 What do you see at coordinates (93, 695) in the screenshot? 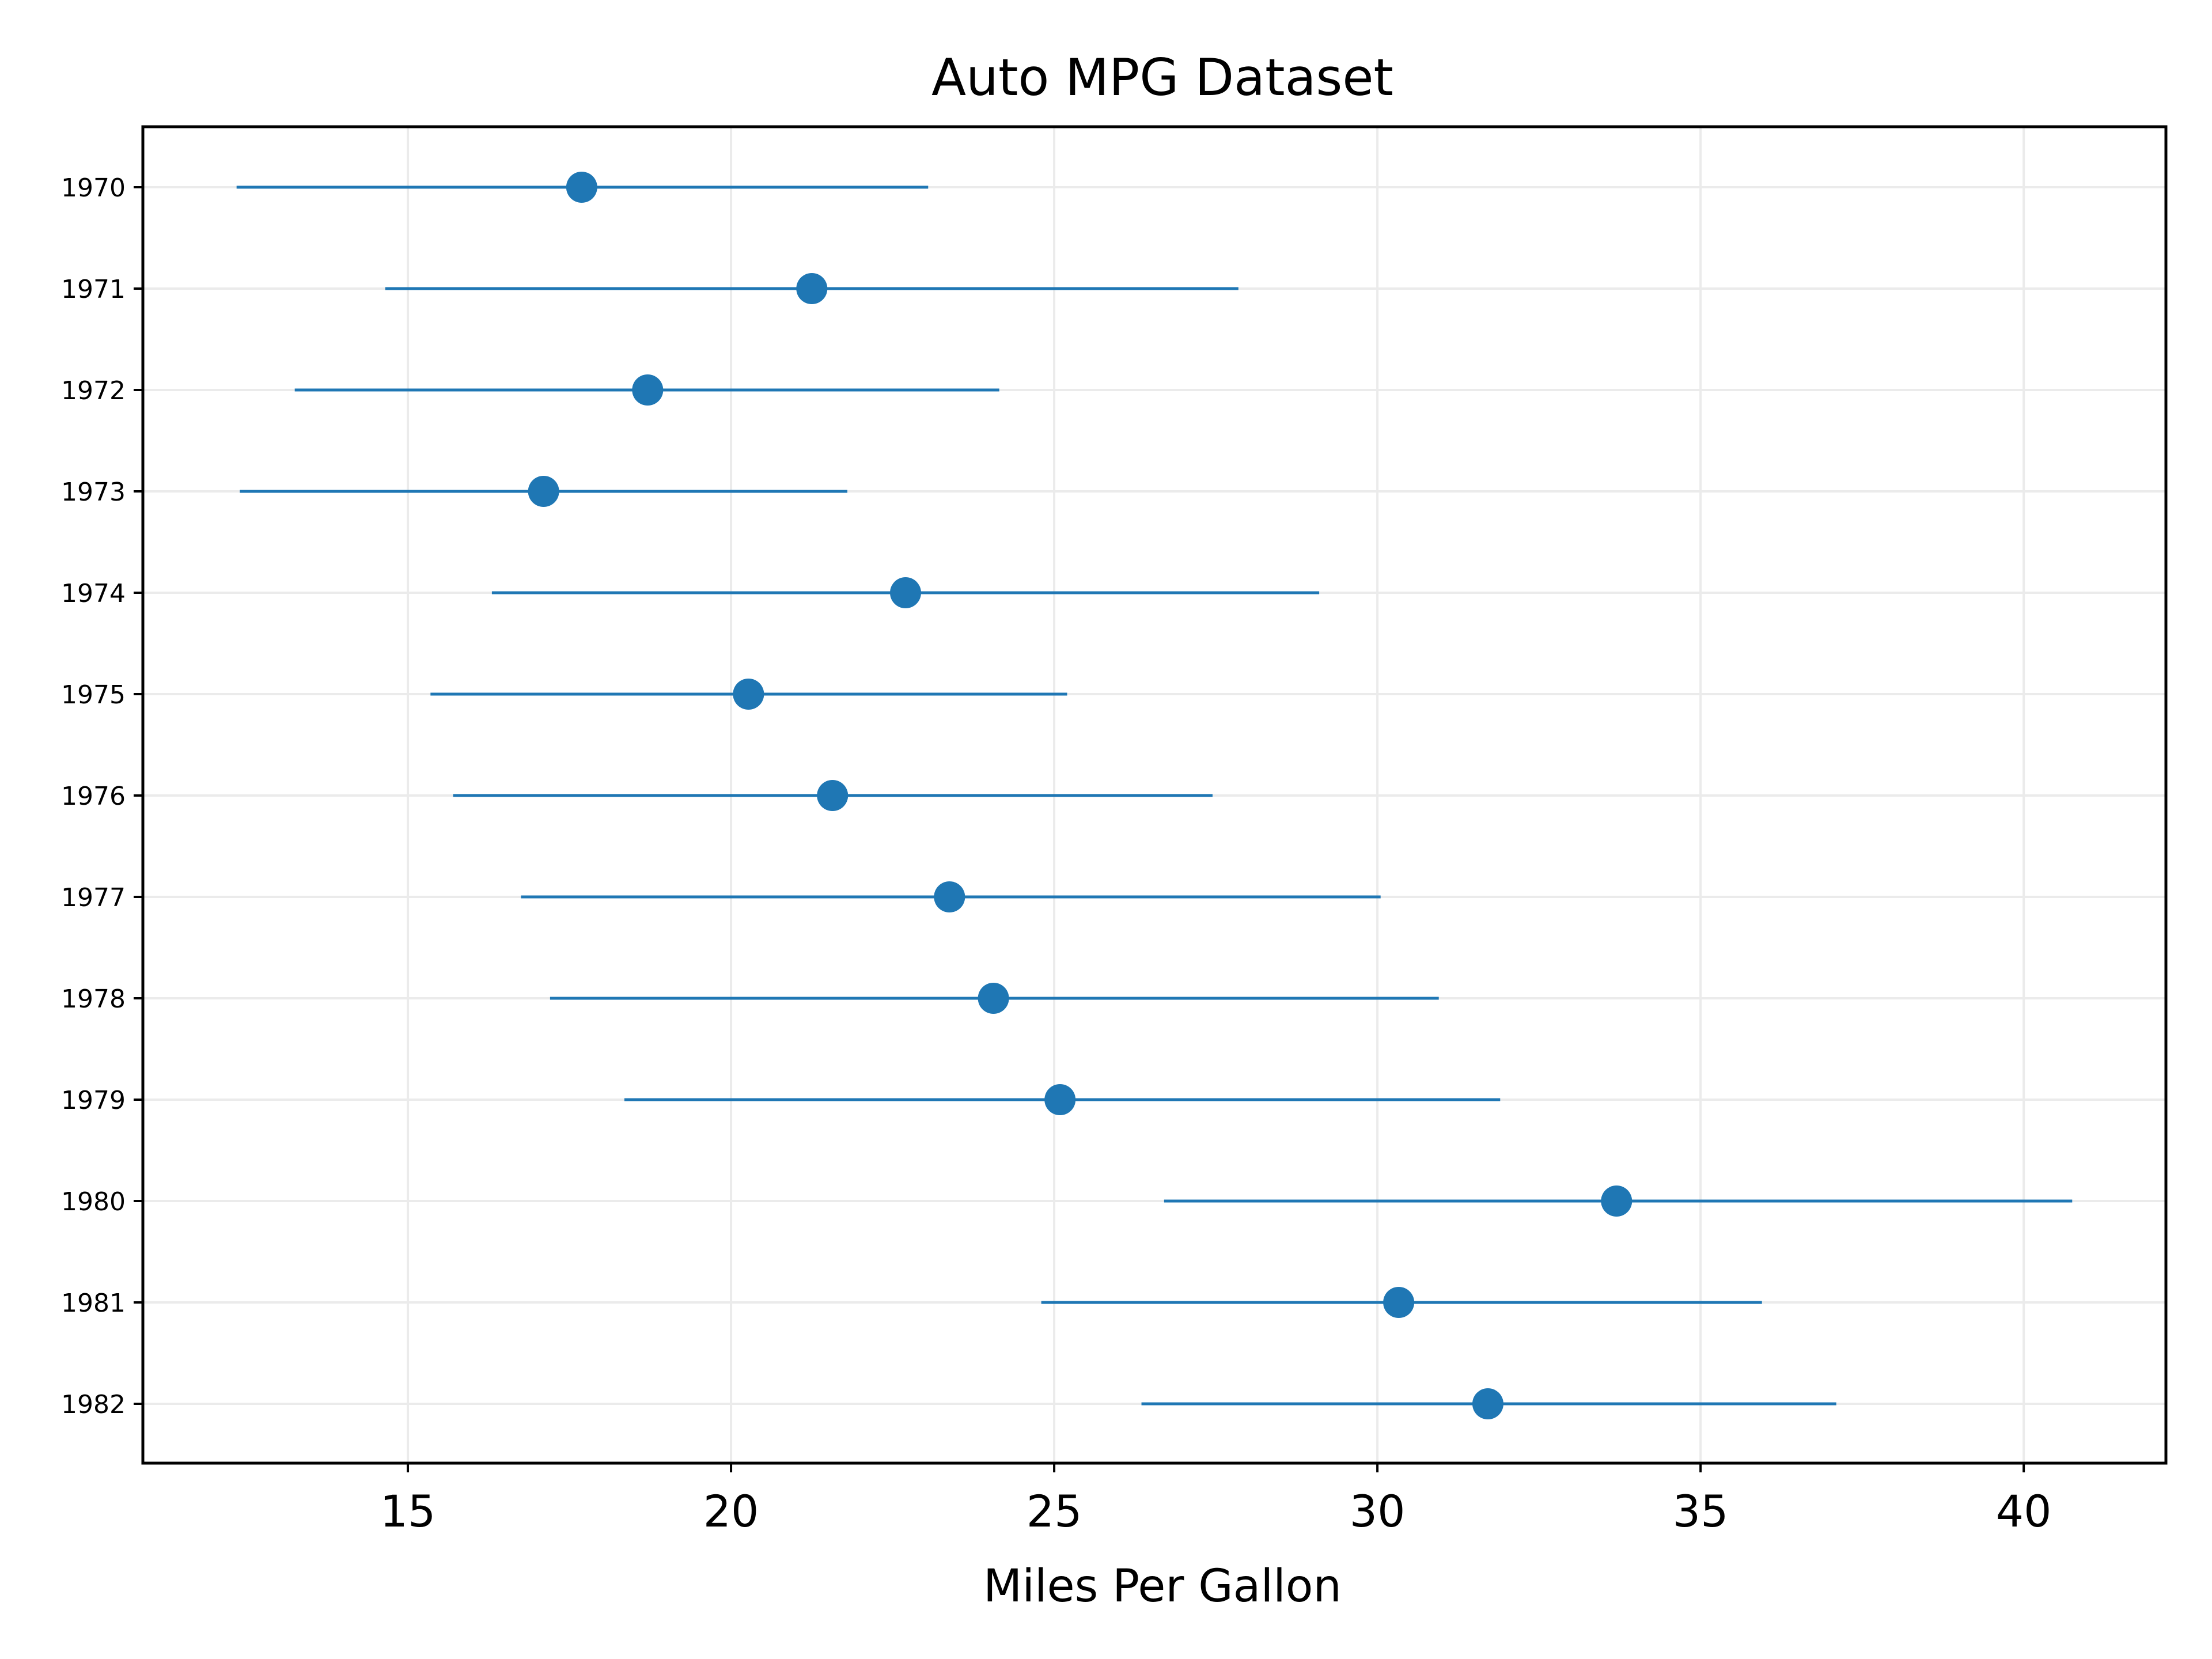
I see `y-tick-label: 1975` at bounding box center [93, 695].